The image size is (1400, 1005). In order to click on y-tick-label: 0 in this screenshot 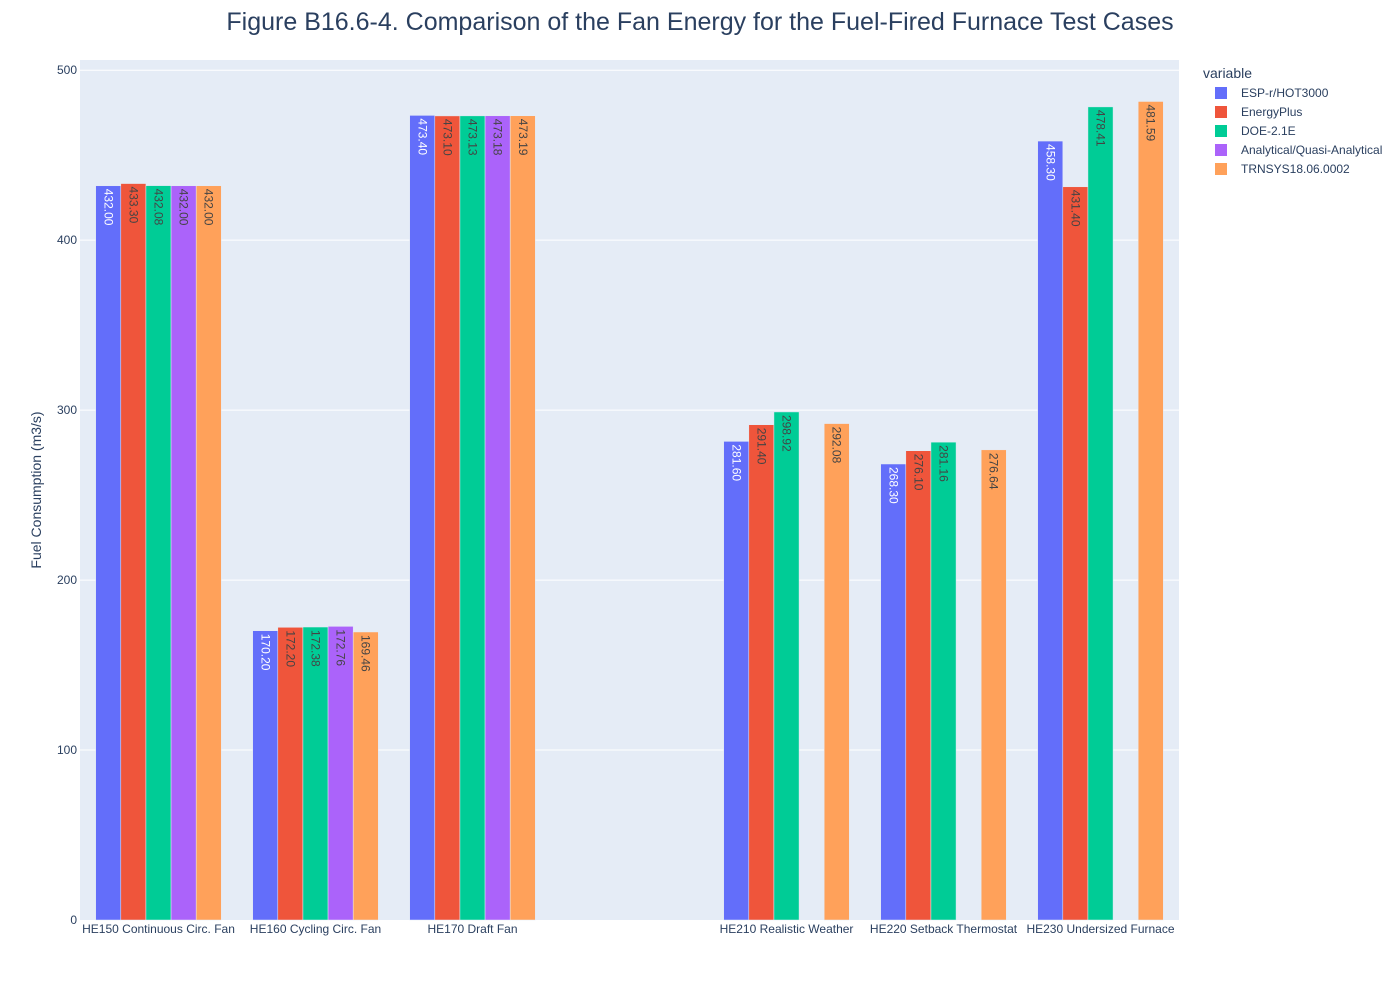, I will do `click(73, 920)`.